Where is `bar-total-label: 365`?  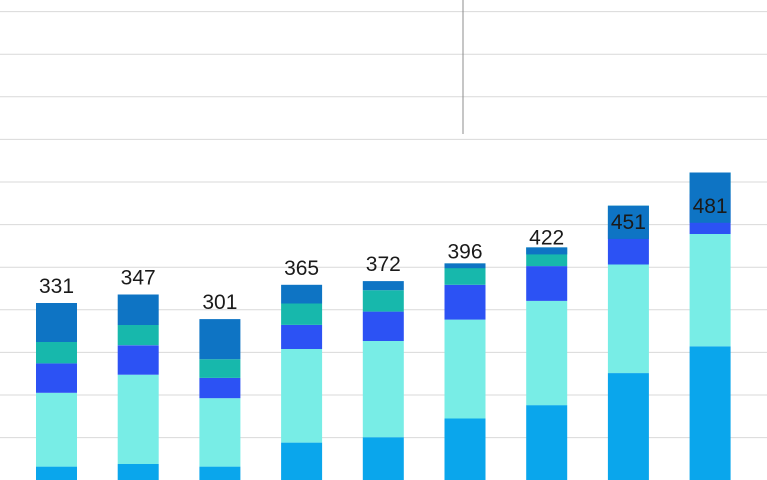
bar-total-label: 365 is located at coordinates (301, 268).